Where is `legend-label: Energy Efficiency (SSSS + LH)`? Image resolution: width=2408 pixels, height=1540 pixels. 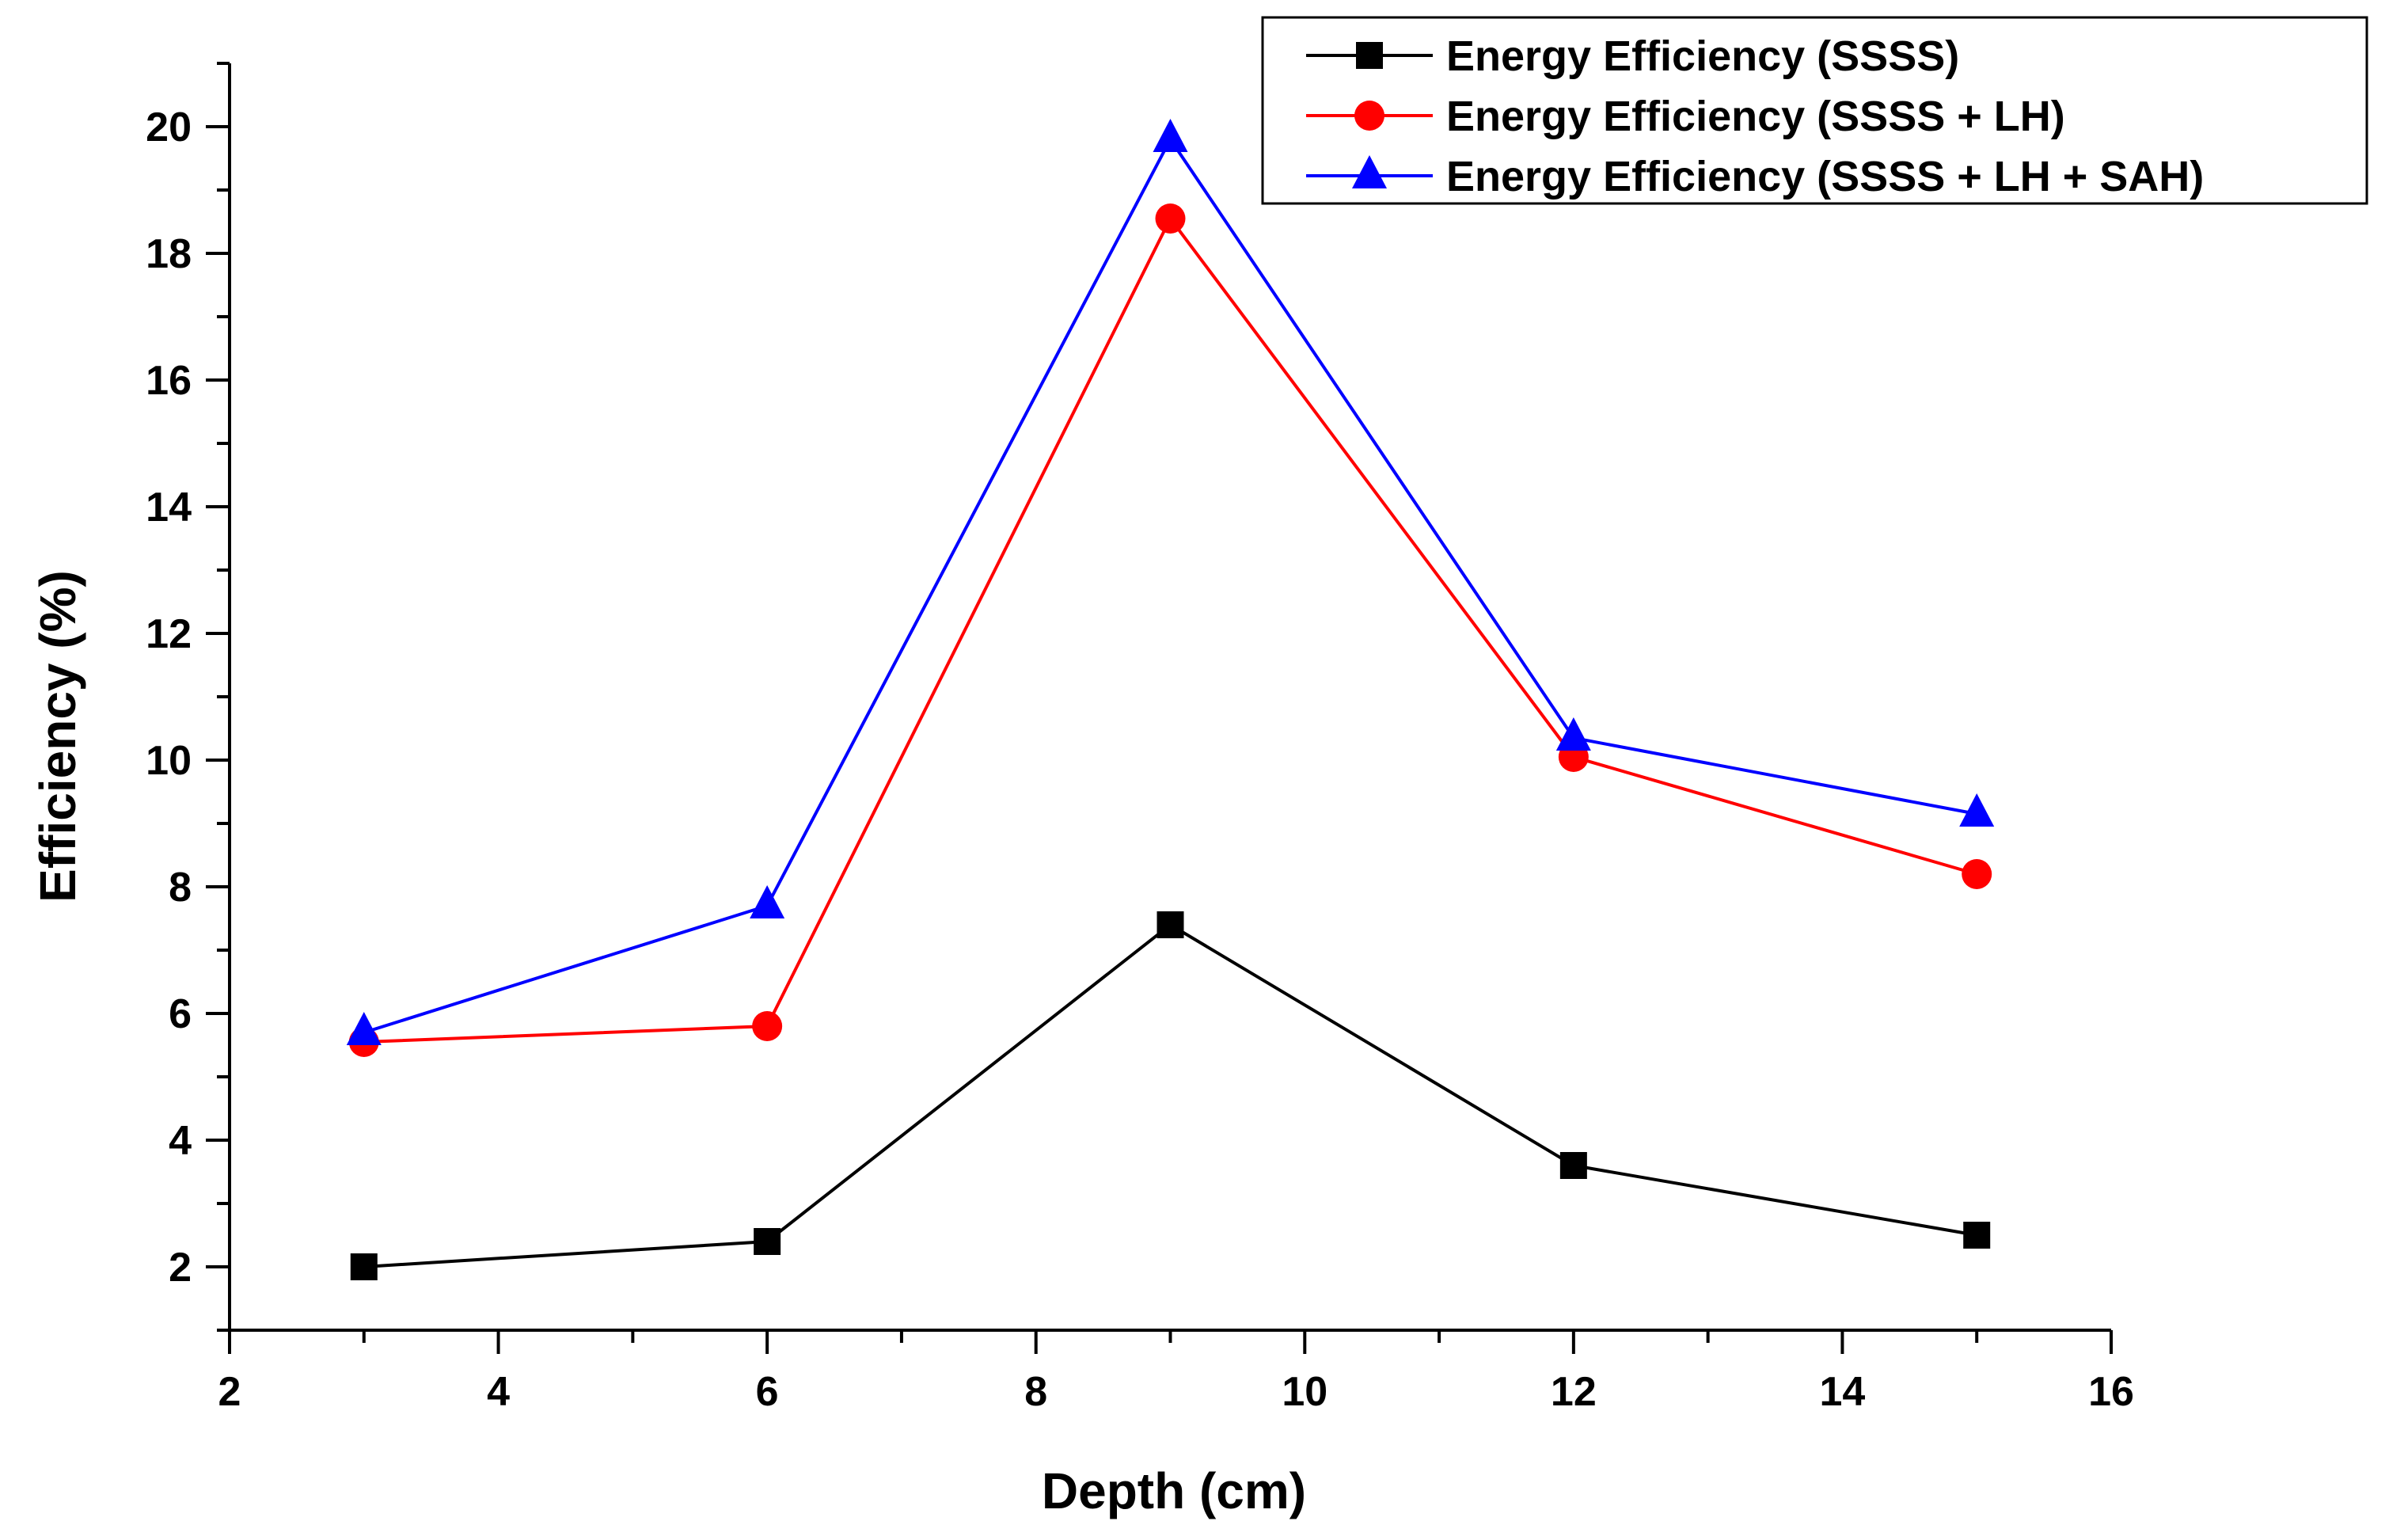
legend-label: Energy Efficiency (SSSS + LH) is located at coordinates (1755, 116).